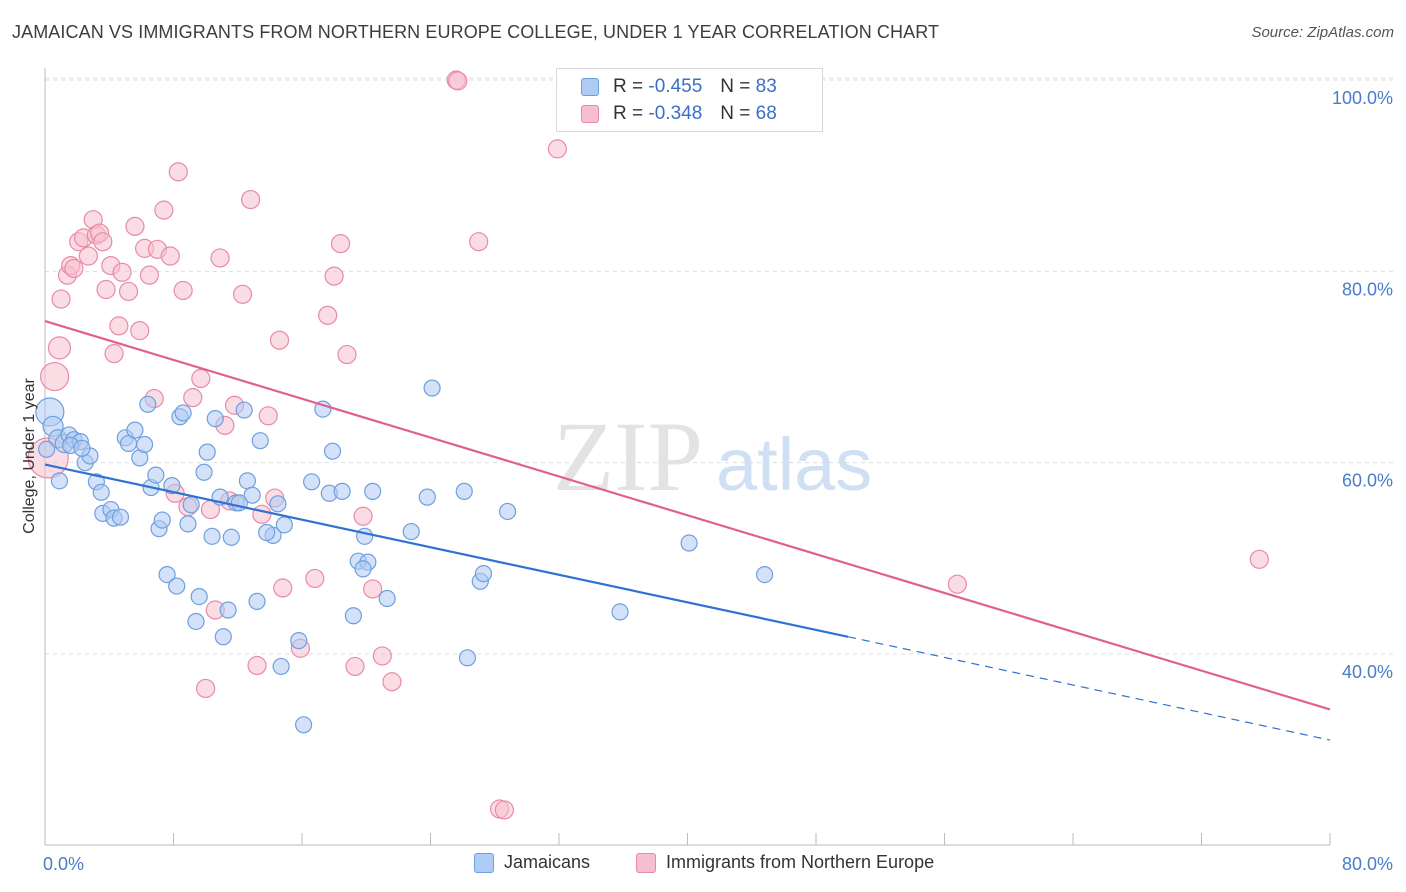 This screenshot has height=892, width=1406. What do you see at coordinates (689, 100) in the screenshot?
I see `correlation-legend: R = -0.455 N = 83 R = -0.348 N = 68` at bounding box center [689, 100].